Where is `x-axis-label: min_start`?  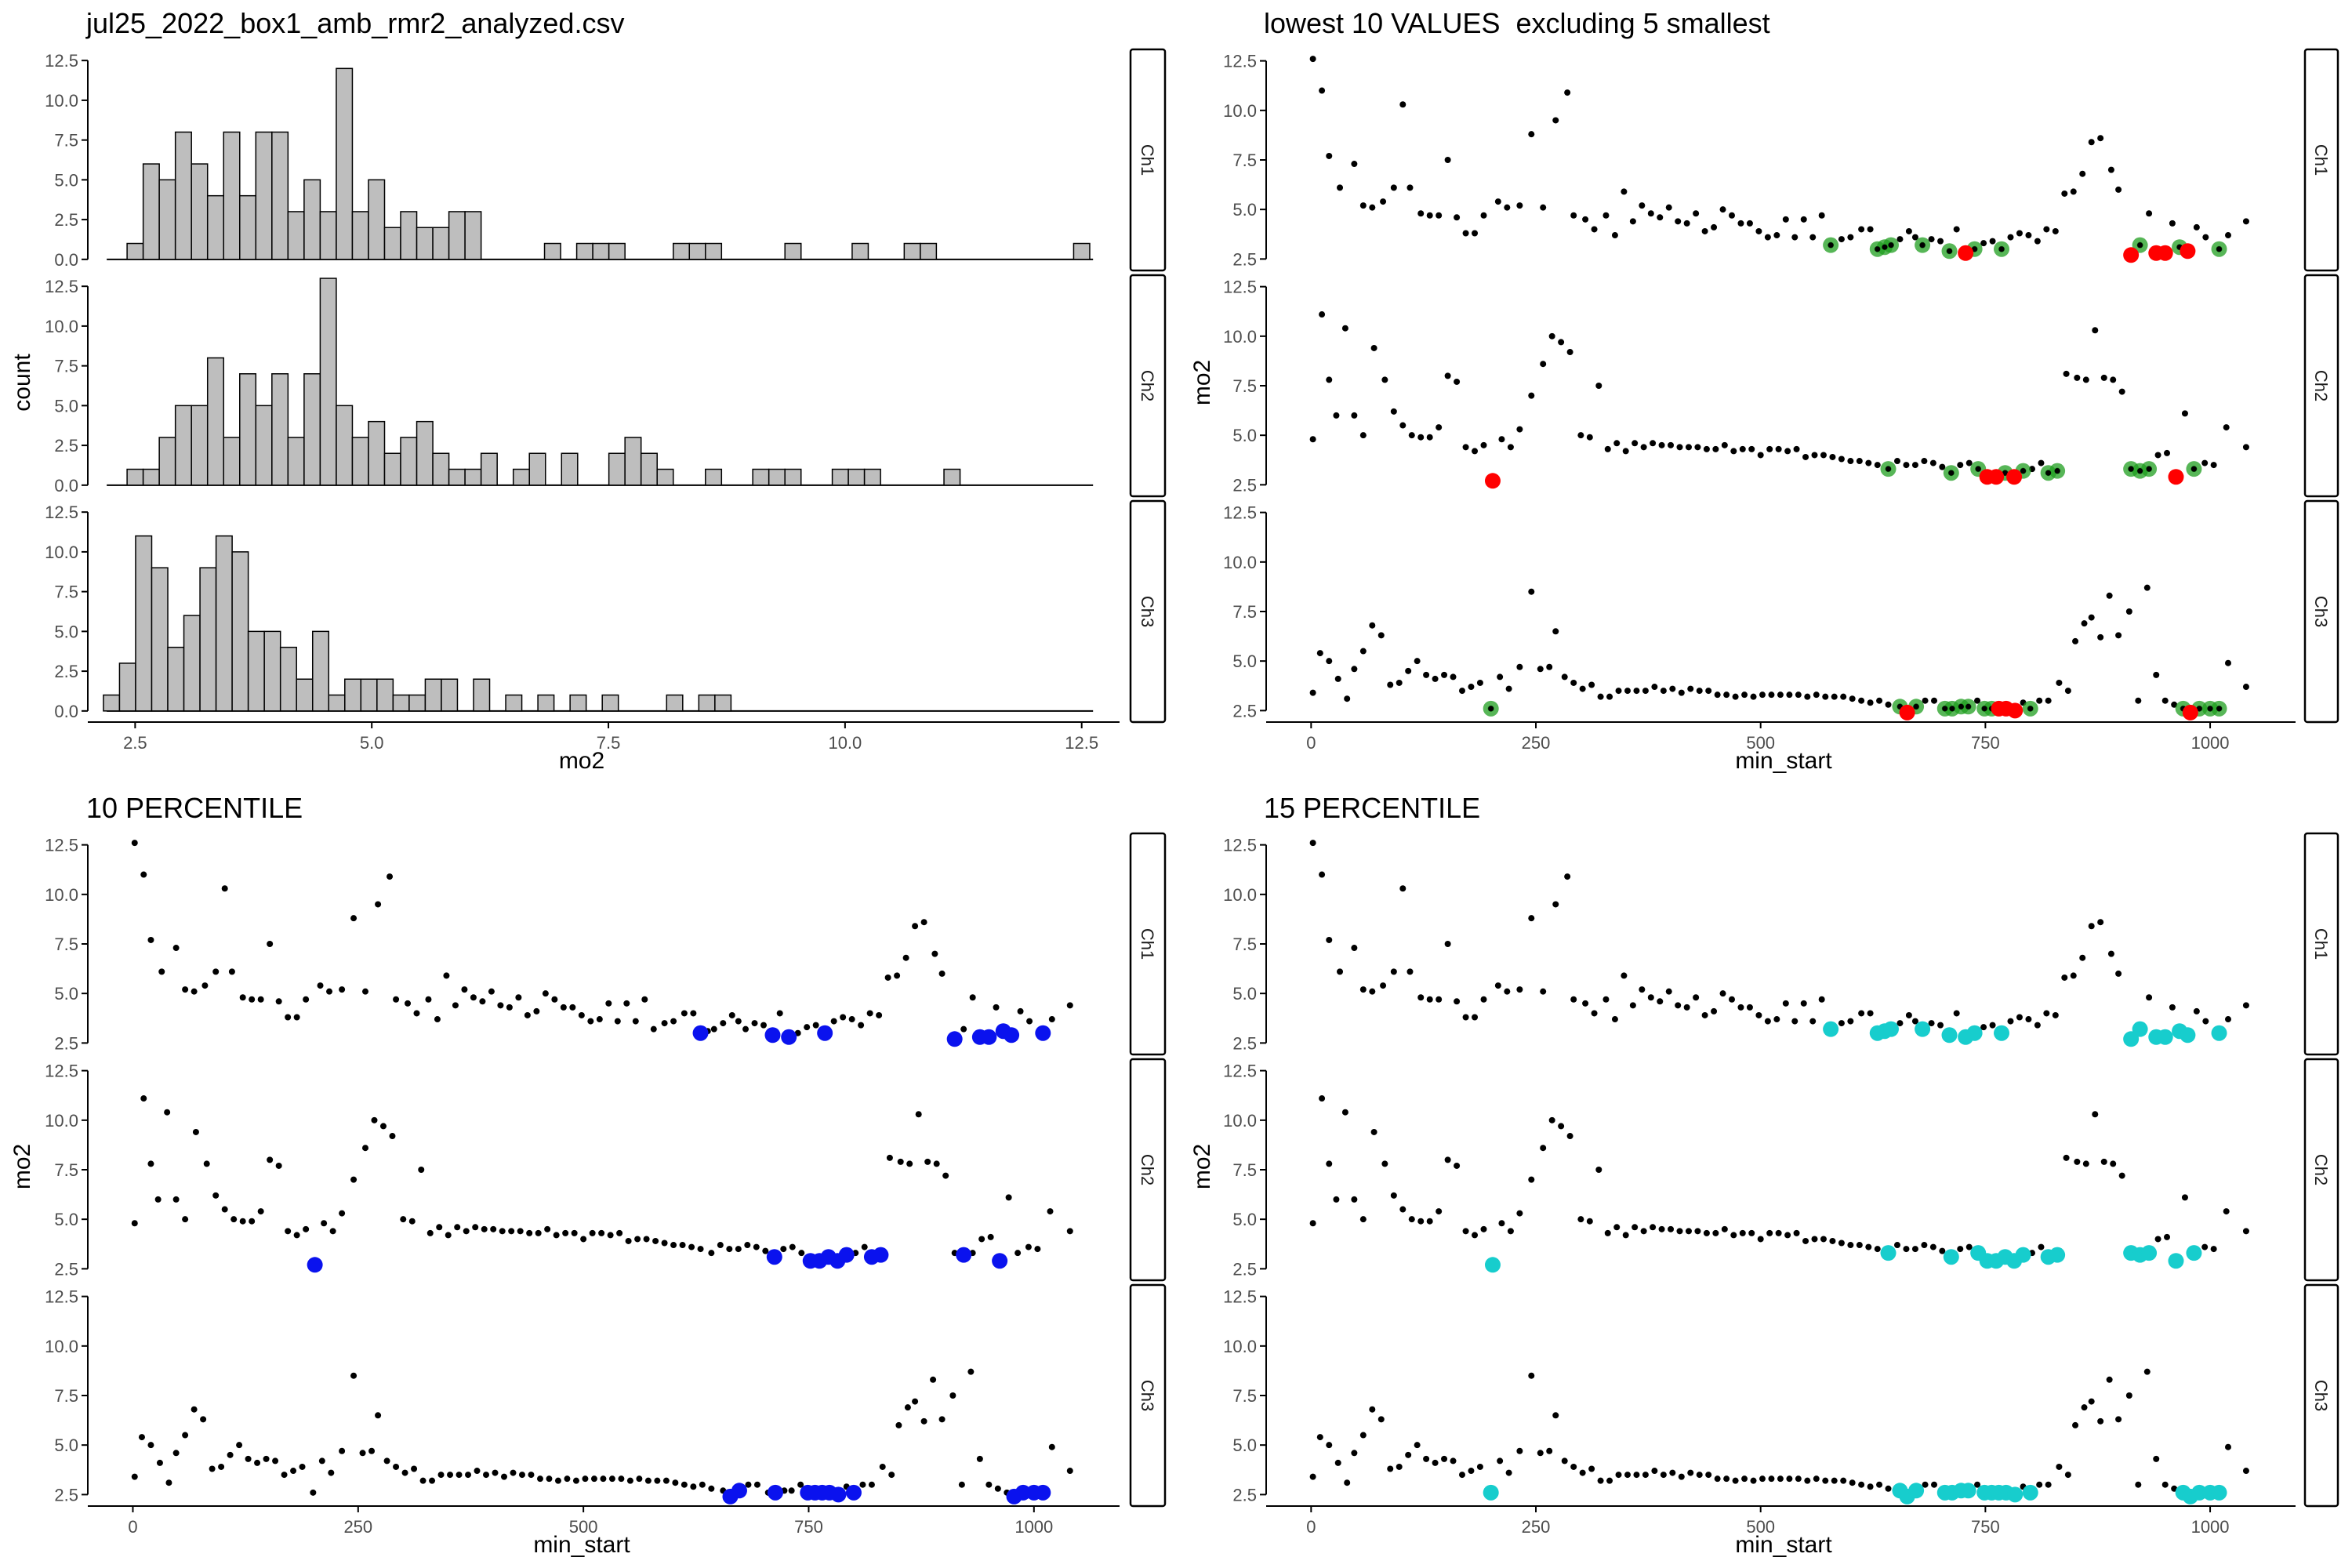
x-axis-label: min_start is located at coordinates (581, 1545).